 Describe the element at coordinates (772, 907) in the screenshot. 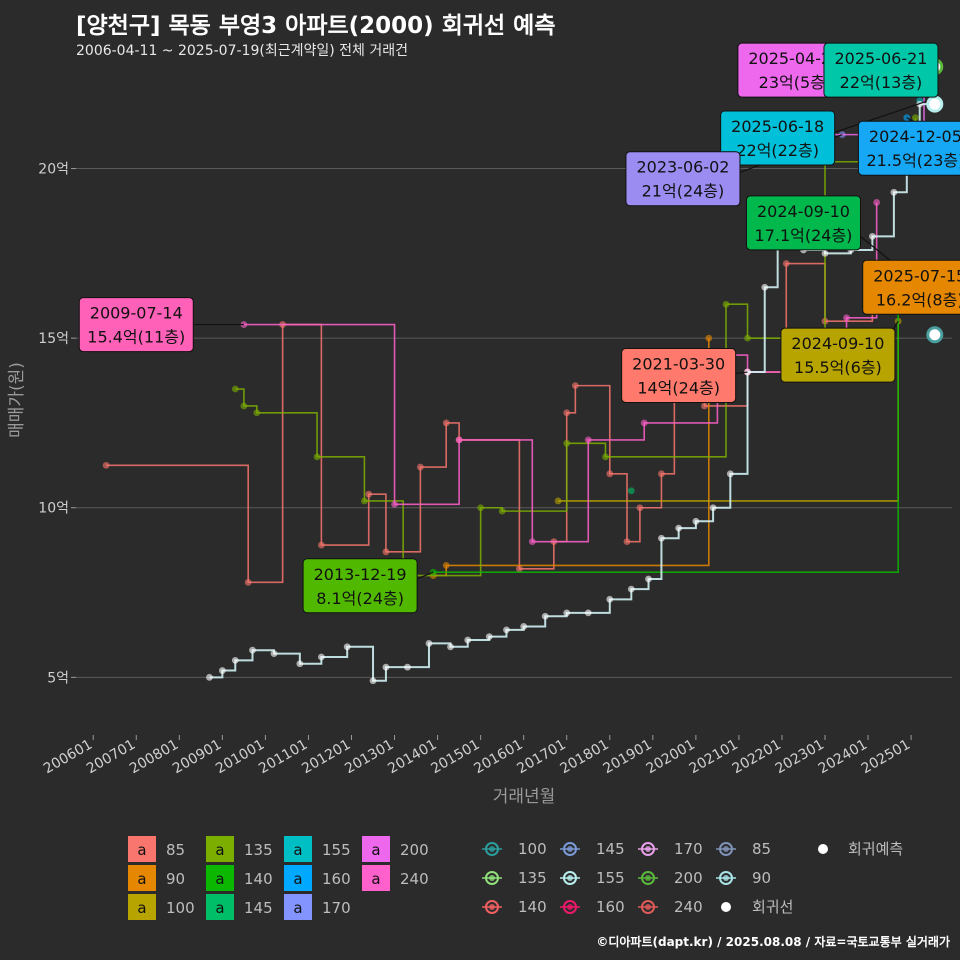

I see `legend-series-label-회귀선: 회귀선` at that location.